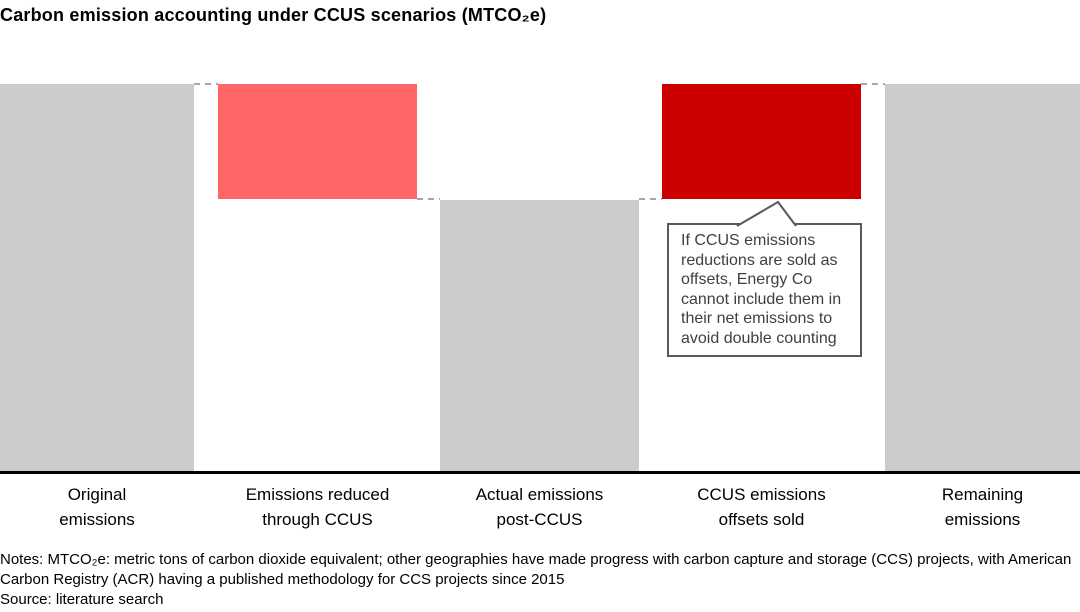 This screenshot has height=612, width=1080. I want to click on x-axis-baseline, so click(540, 472).